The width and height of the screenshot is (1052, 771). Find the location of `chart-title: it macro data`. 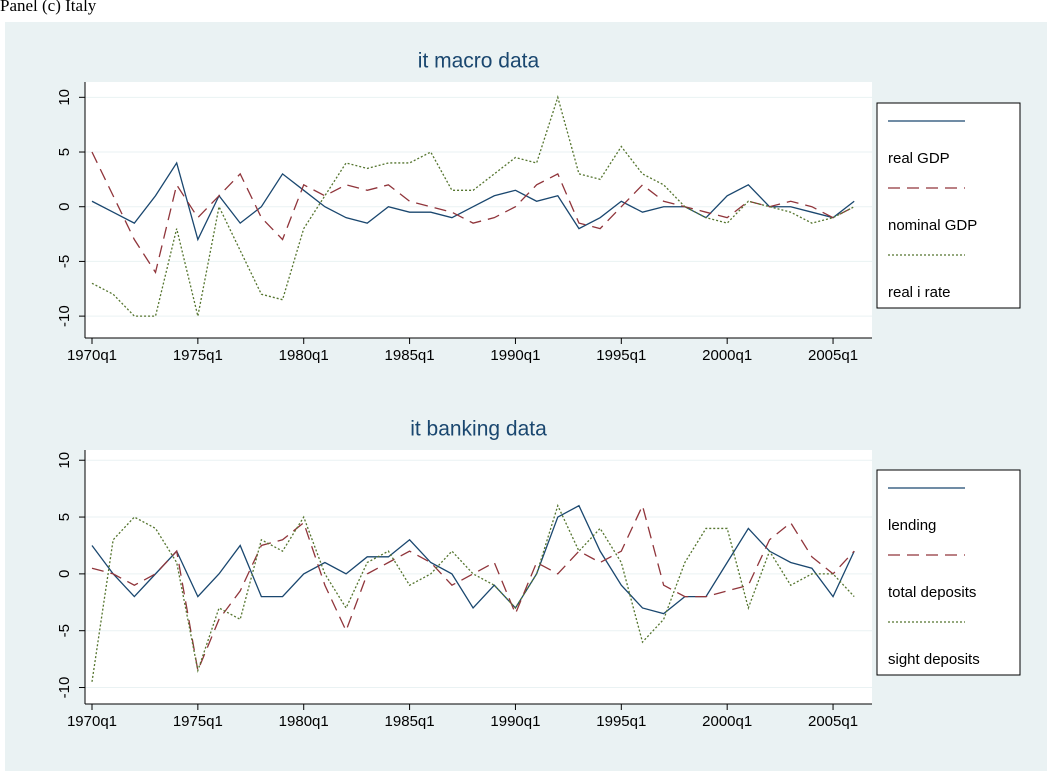

chart-title: it macro data is located at coordinates (479, 61).